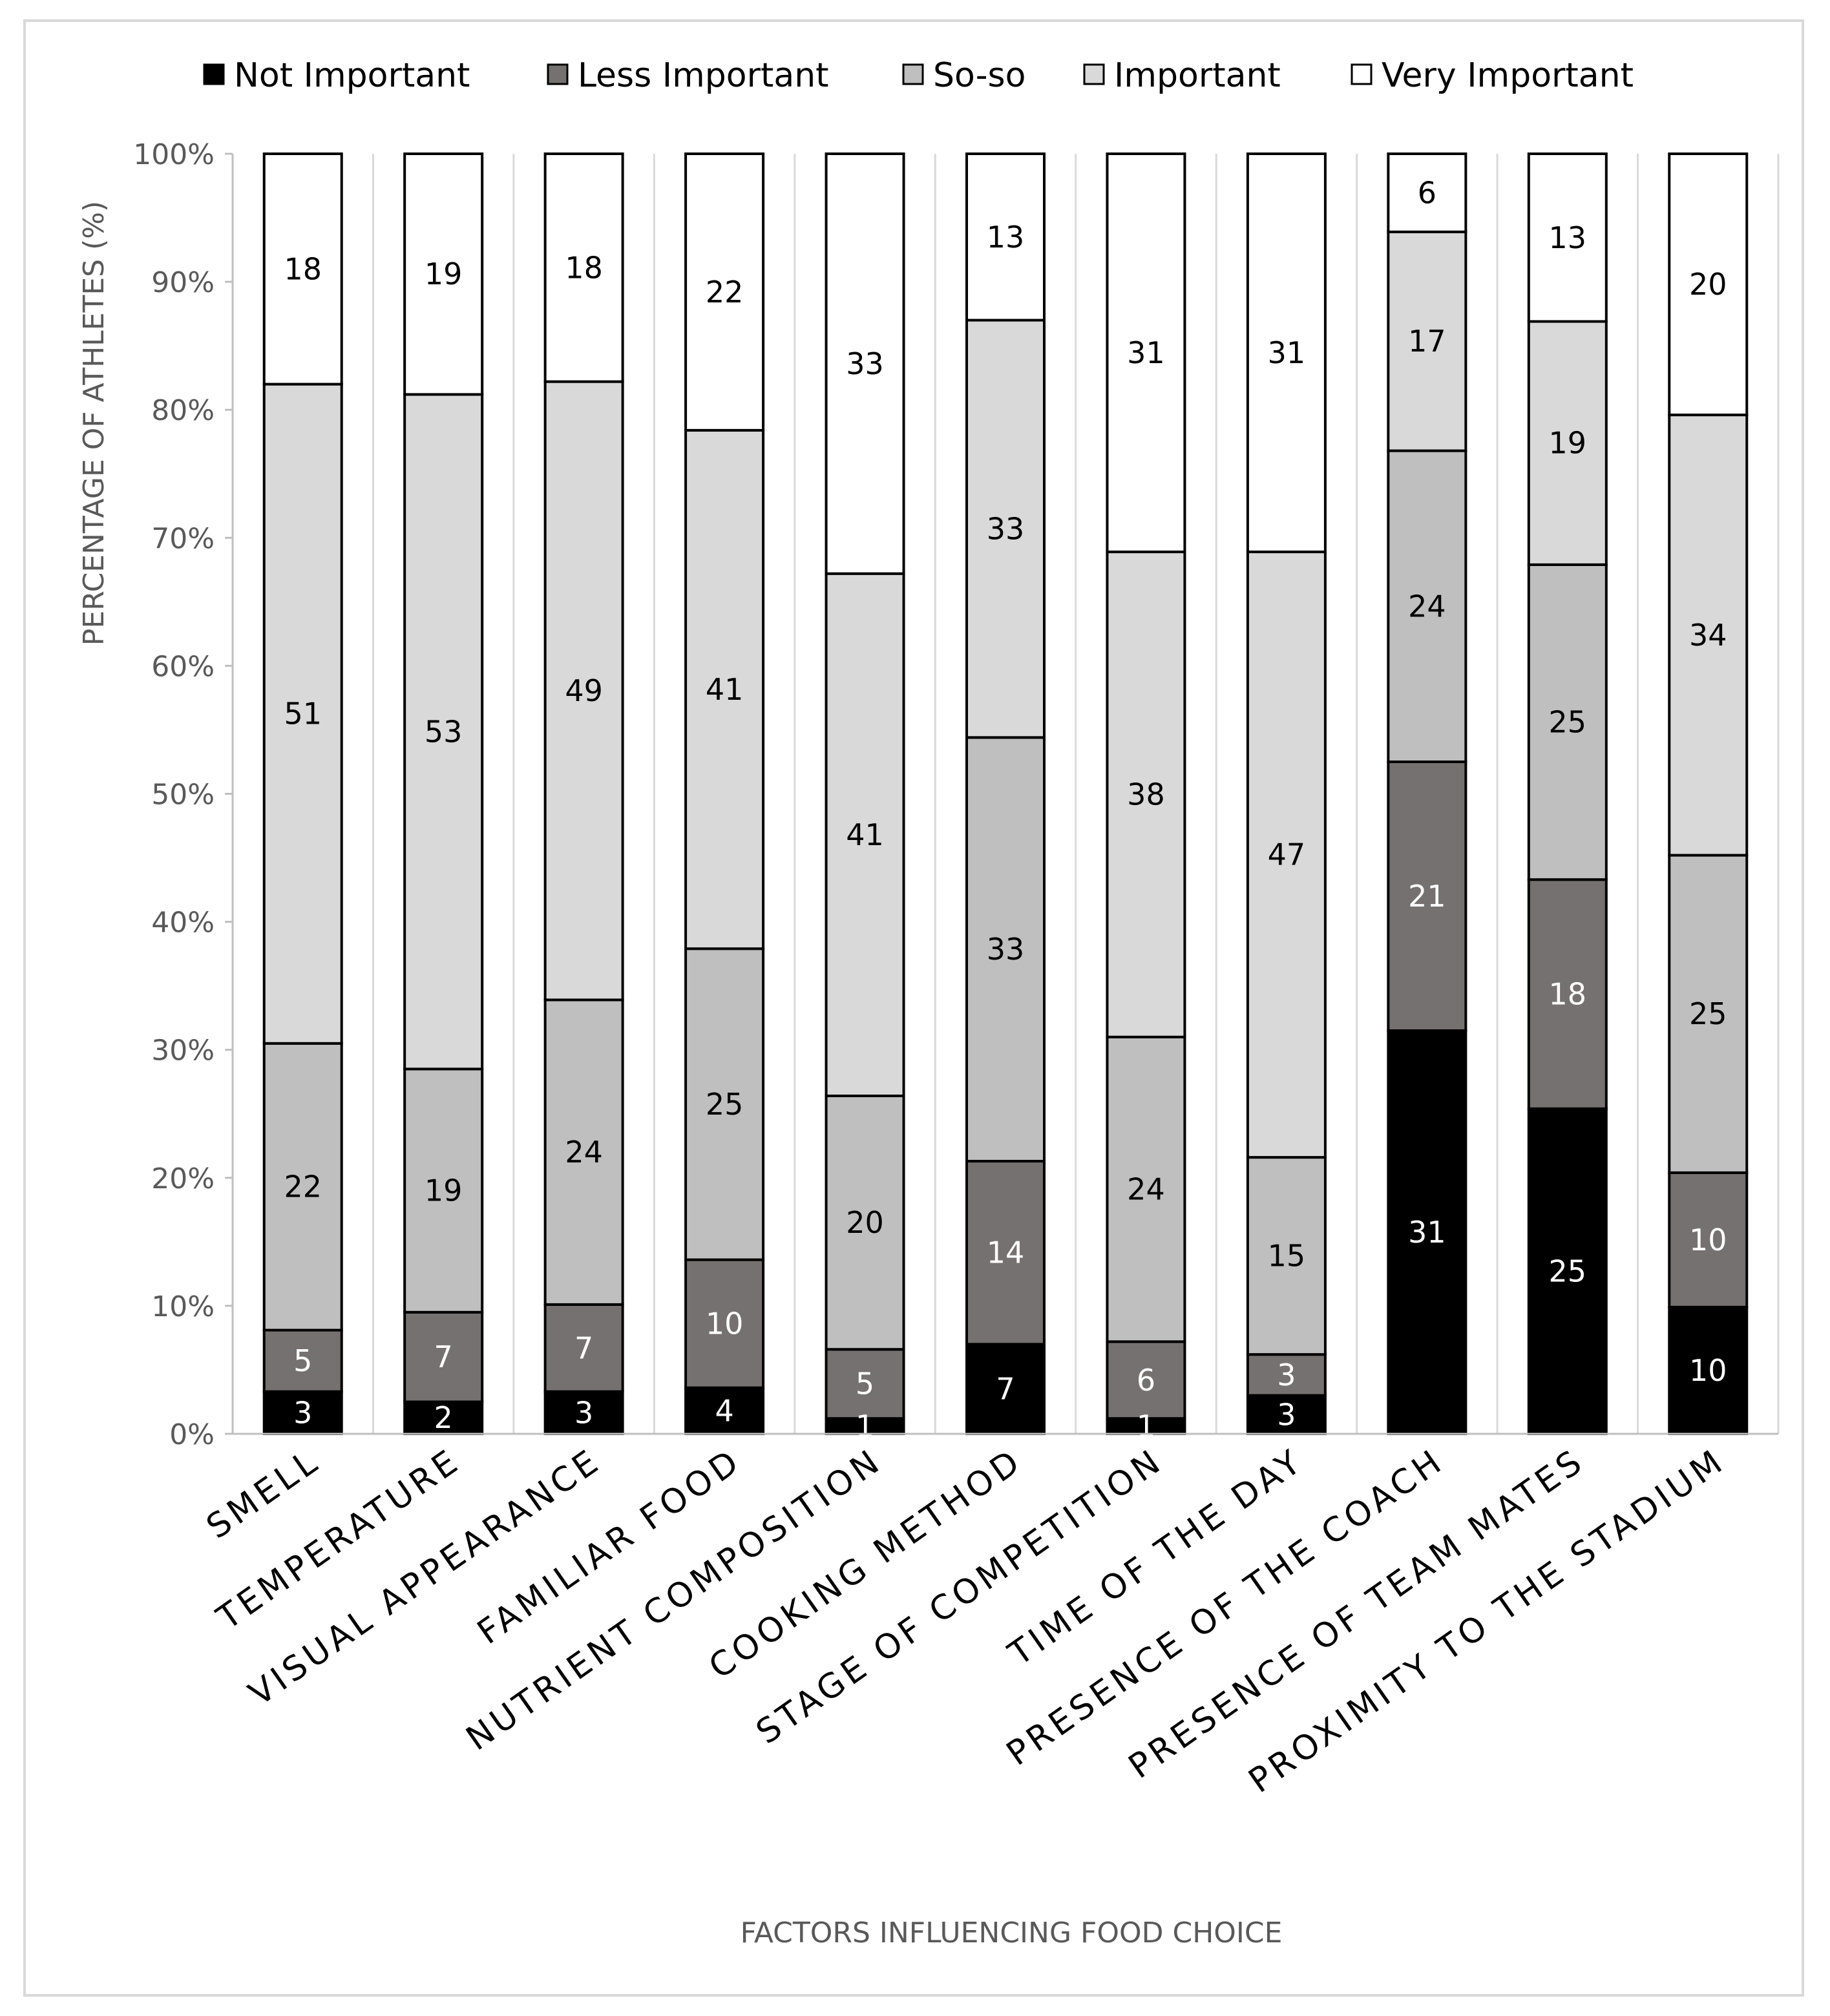 This screenshot has width=1830, height=2016. I want to click on data-label: 38, so click(1146, 795).